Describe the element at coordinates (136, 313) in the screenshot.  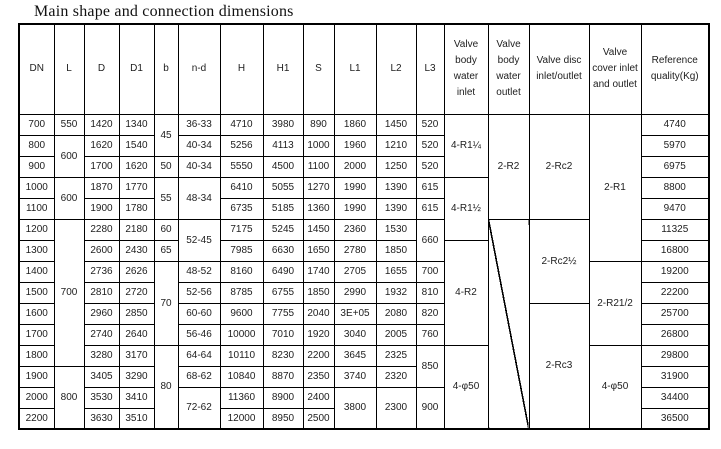
I see `cell-d1: 2850` at that location.